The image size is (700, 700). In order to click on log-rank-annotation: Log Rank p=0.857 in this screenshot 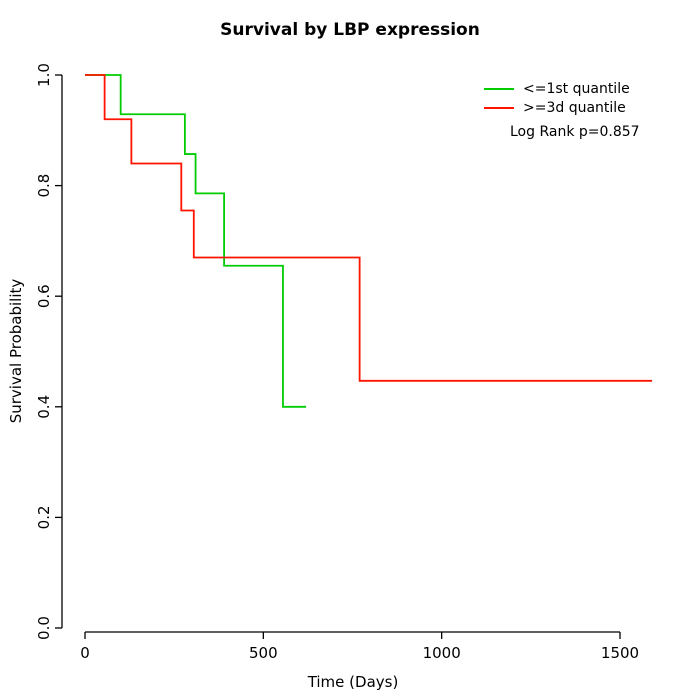, I will do `click(575, 132)`.